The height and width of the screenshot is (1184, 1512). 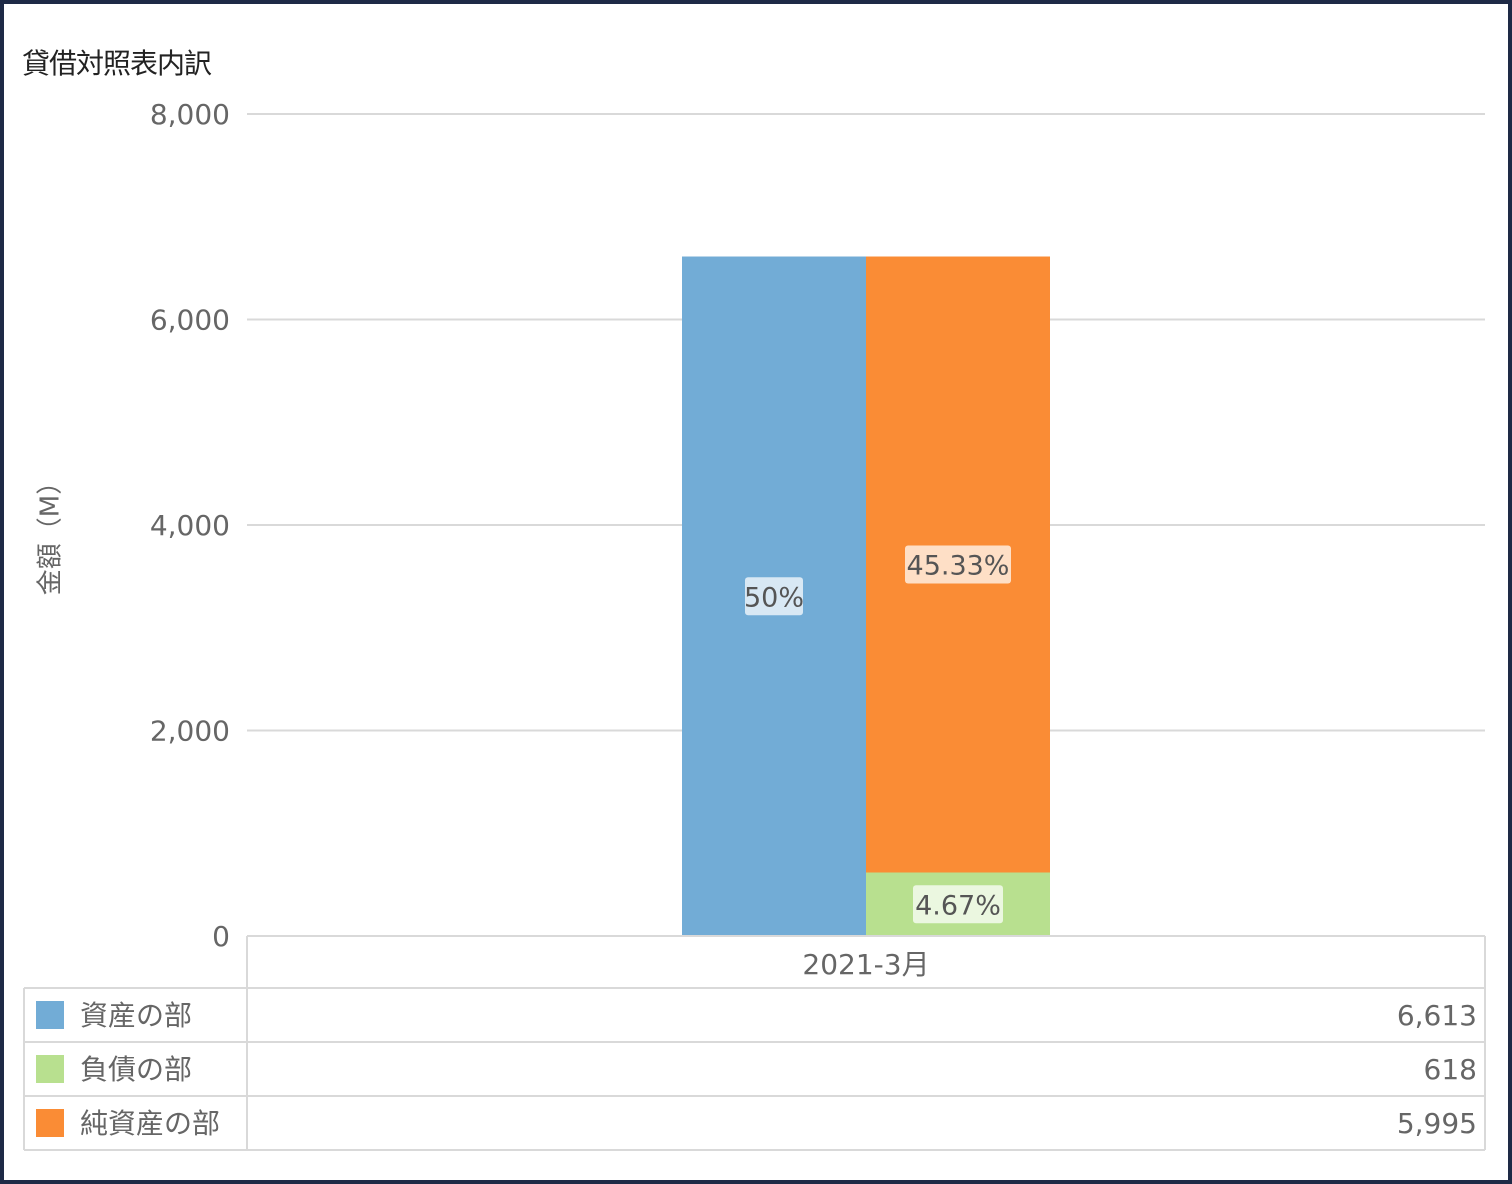 I want to click on y-tick-label: 0, so click(x=221, y=936).